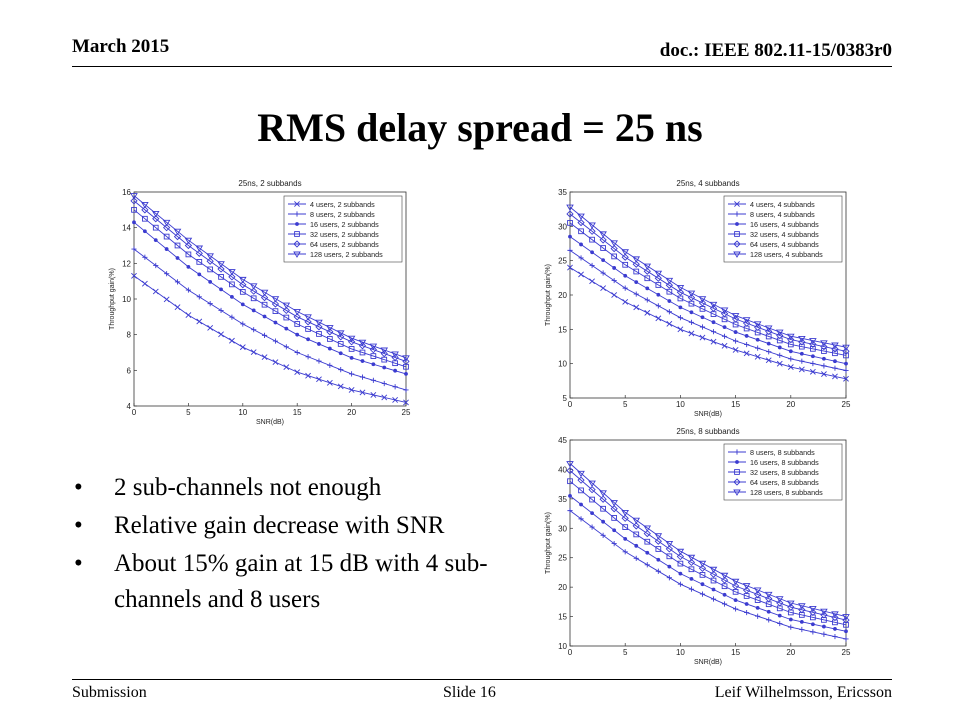 This screenshot has height=720, width=960. Describe the element at coordinates (680, 404) in the screenshot. I see `x-tick-label: 10` at that location.